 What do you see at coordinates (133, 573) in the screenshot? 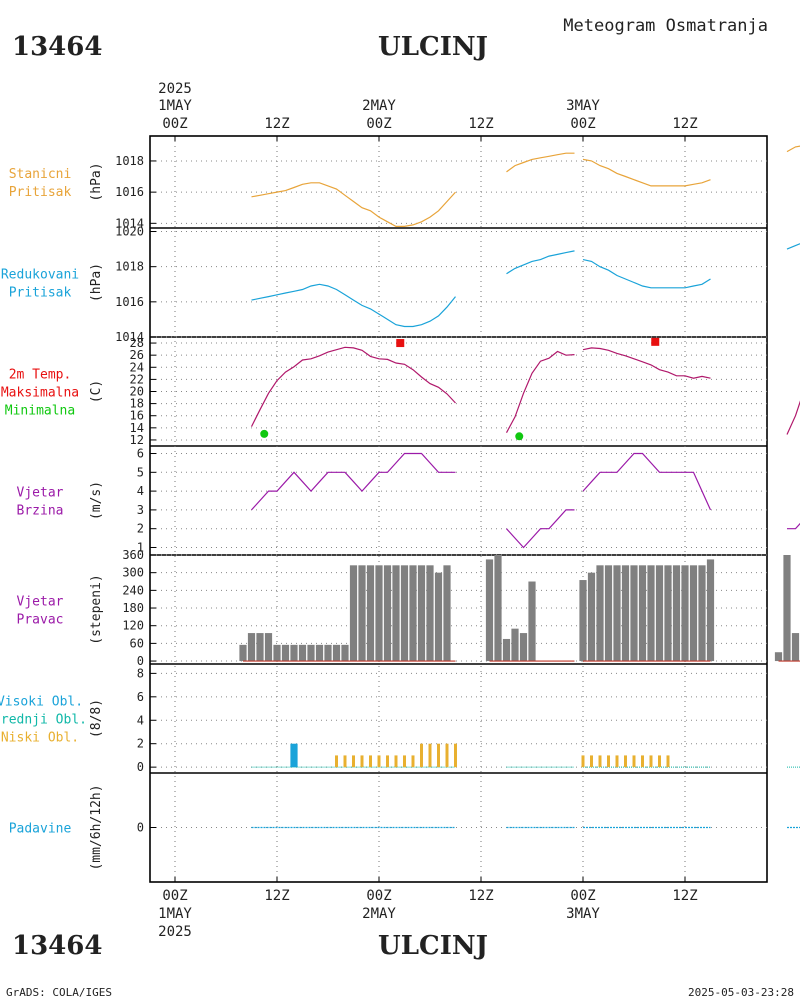
I see `y-tick-label: 300` at bounding box center [133, 573].